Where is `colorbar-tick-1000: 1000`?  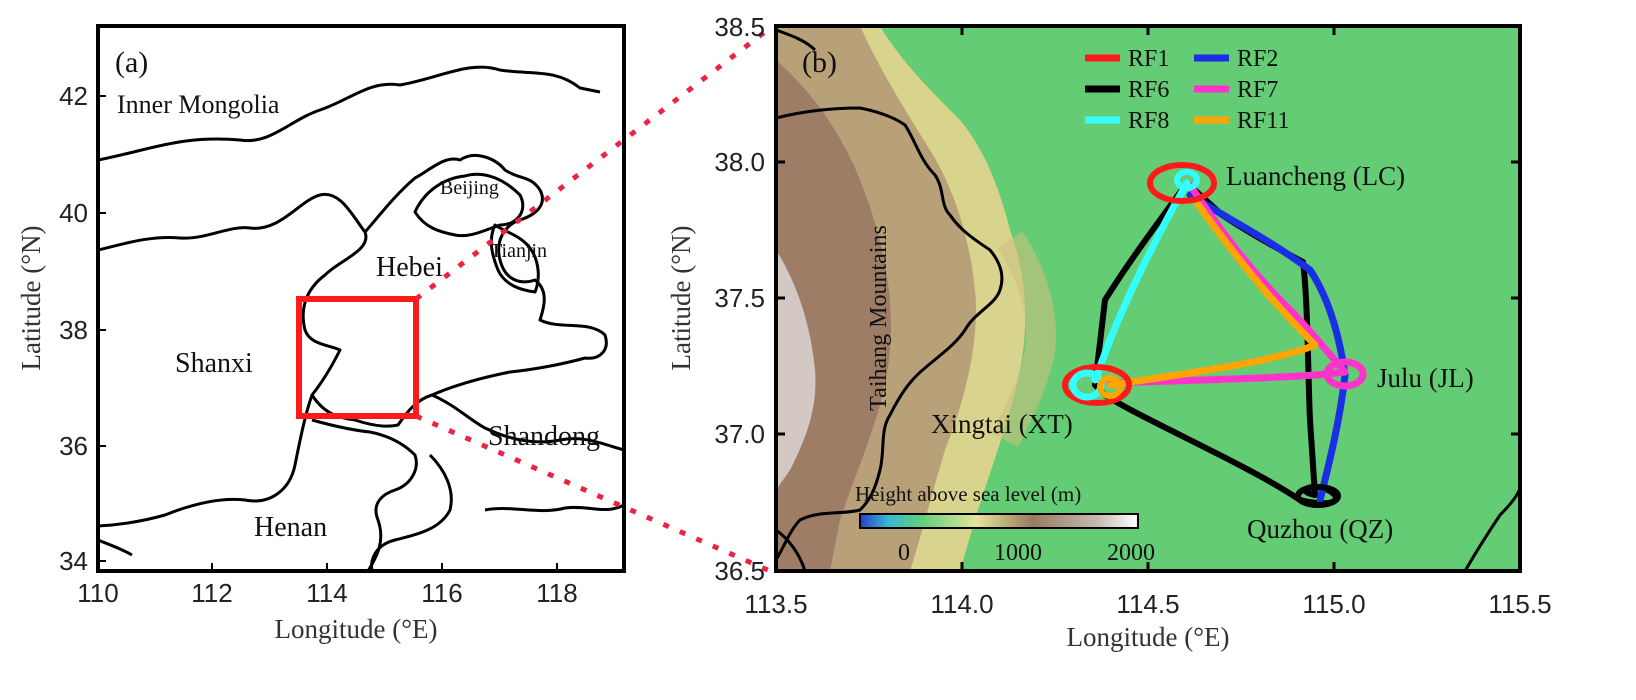 colorbar-tick-1000: 1000 is located at coordinates (1018, 553).